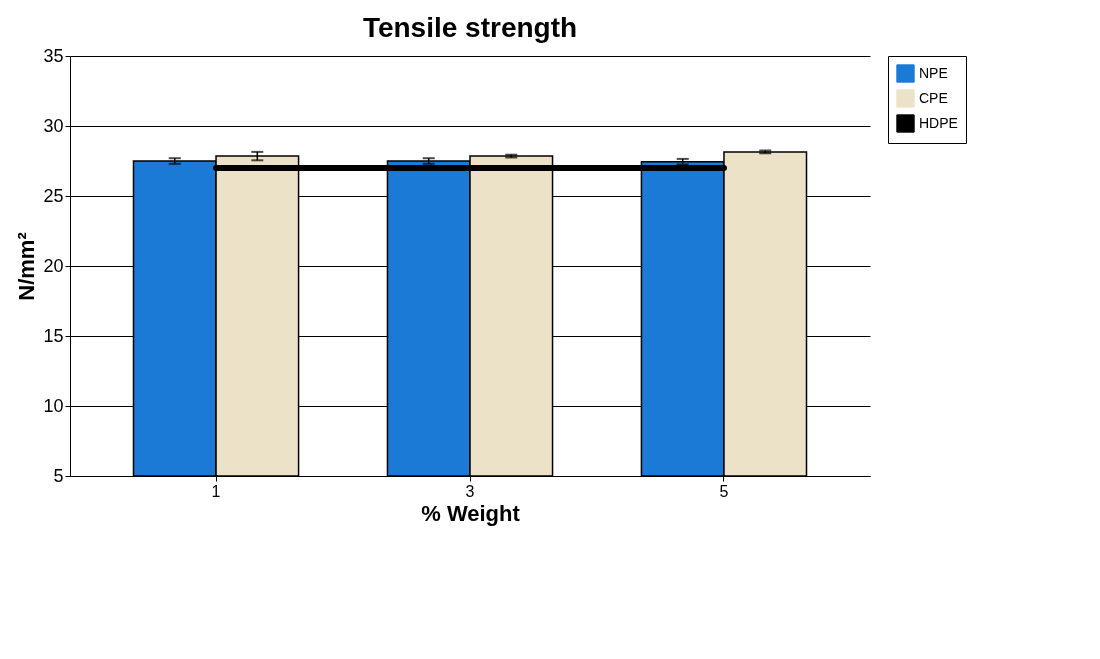 This screenshot has height=659, width=1100. I want to click on y-tick-label: 5, so click(58, 475).